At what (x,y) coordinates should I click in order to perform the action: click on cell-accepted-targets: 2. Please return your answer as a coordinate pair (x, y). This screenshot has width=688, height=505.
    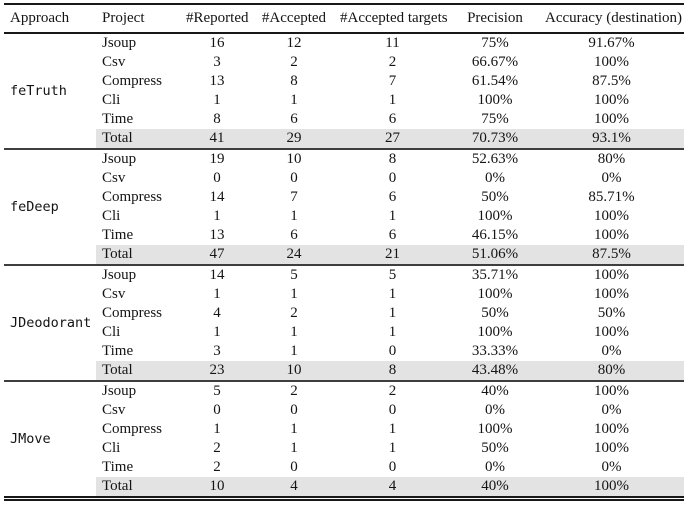
    Looking at the image, I should click on (392, 391).